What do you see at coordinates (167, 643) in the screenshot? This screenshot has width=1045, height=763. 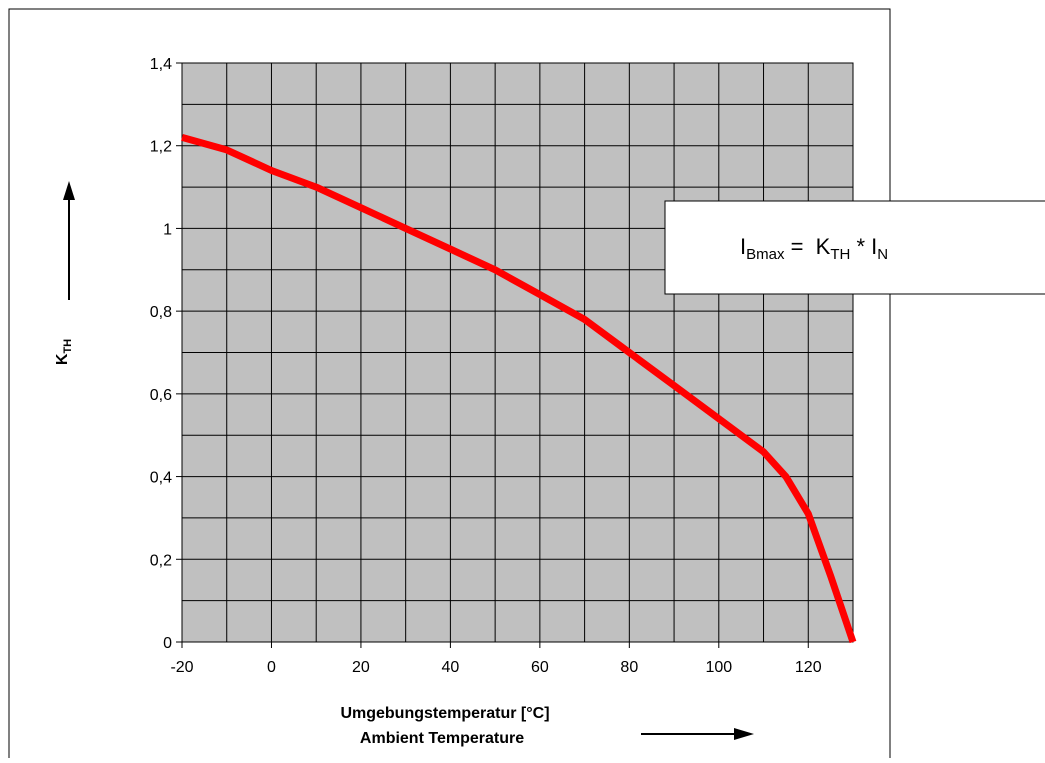 I see `y-tick-label: 0` at bounding box center [167, 643].